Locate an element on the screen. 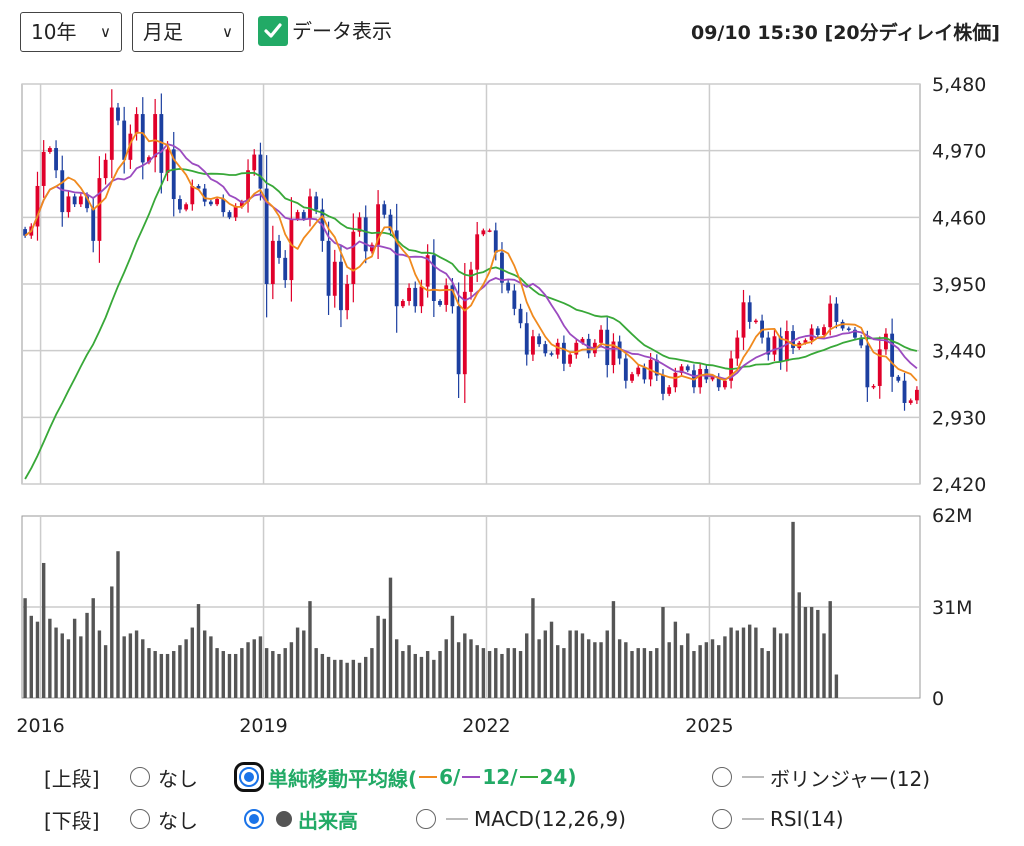 This screenshot has width=1024, height=846. data-display-label: データ表示 is located at coordinates (342, 31).